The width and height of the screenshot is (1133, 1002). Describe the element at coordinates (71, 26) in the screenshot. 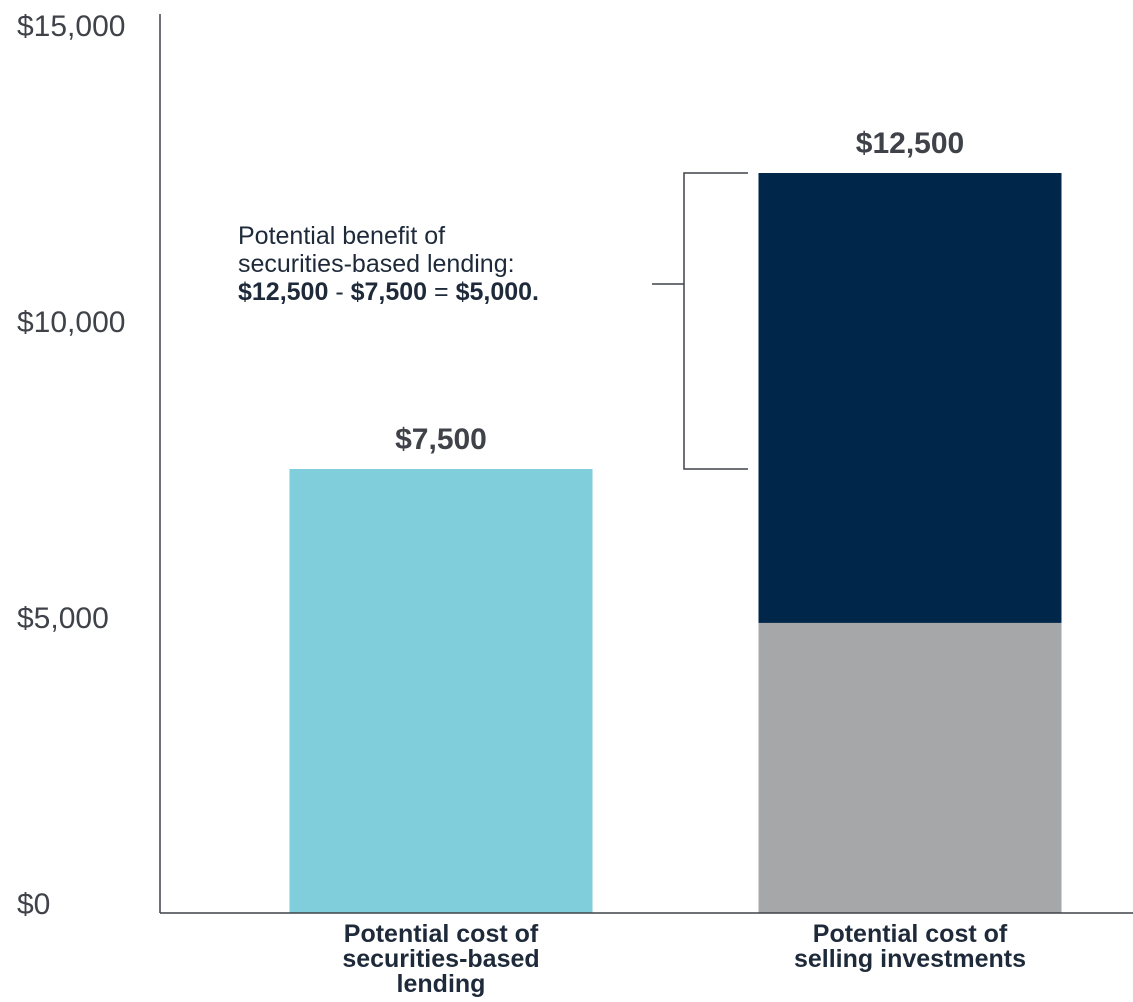

I see `y-tick-label: $15,000` at that location.